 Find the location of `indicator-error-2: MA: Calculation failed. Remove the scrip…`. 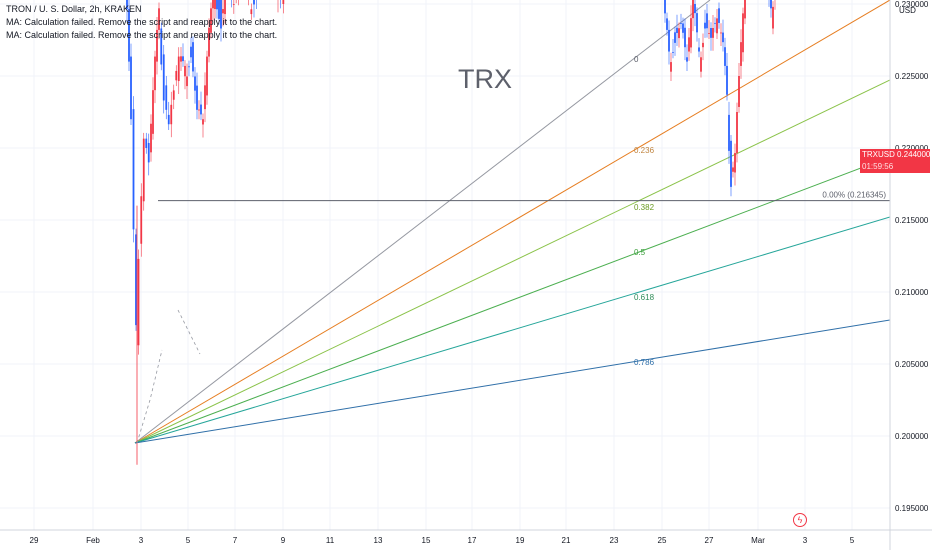

indicator-error-2: MA: Calculation failed. Remove the scrip… is located at coordinates (142, 35).